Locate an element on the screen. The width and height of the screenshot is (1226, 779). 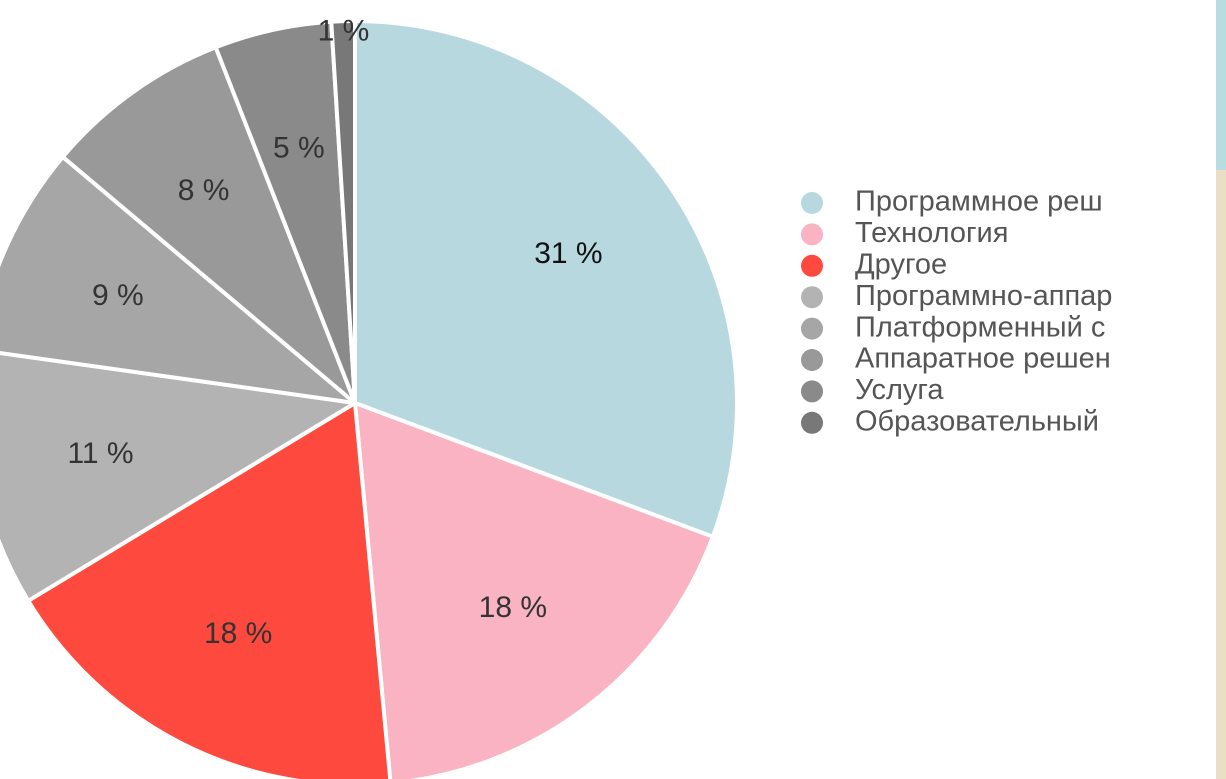
legend-label: Аппаратное решен is located at coordinates (983, 359).